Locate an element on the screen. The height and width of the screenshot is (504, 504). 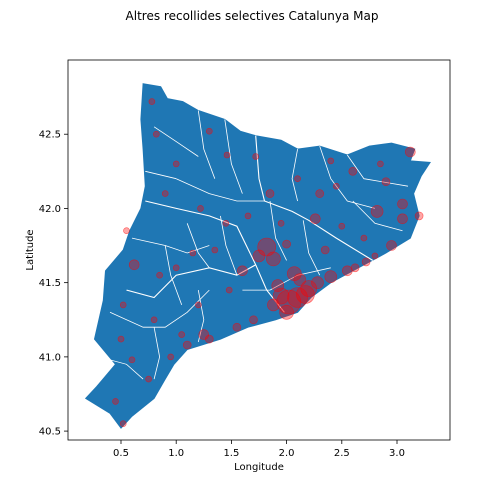
x-tick-label: 2.5 is located at coordinates (342, 453).